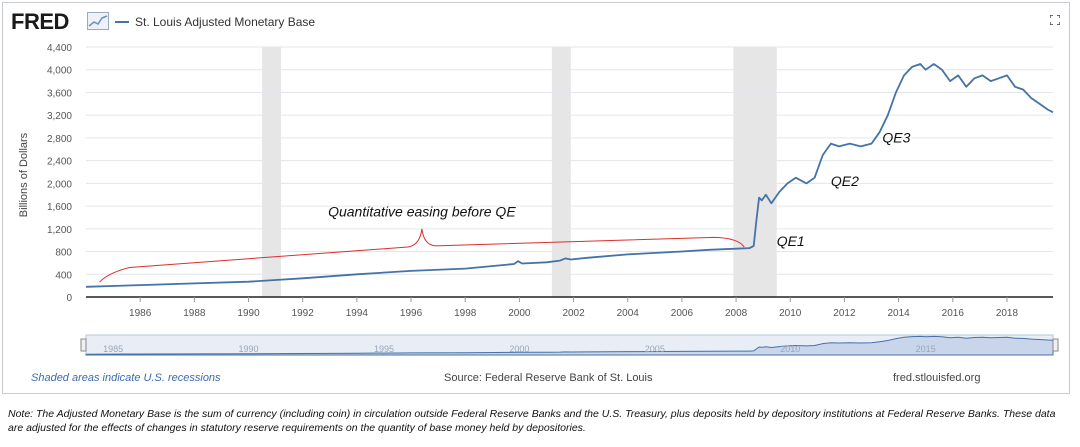 This screenshot has width=1080, height=447. Describe the element at coordinates (682, 313) in the screenshot. I see `x-tick-label: 2006` at that location.